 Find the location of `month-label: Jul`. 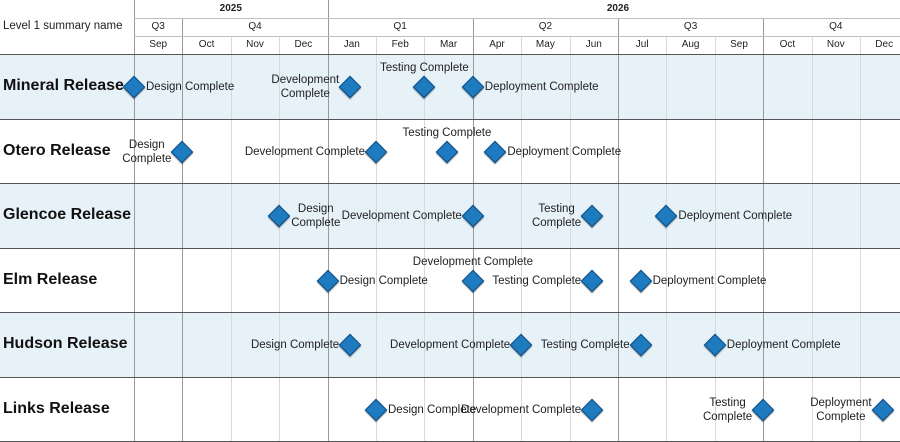

month-label: Jul is located at coordinates (642, 44).